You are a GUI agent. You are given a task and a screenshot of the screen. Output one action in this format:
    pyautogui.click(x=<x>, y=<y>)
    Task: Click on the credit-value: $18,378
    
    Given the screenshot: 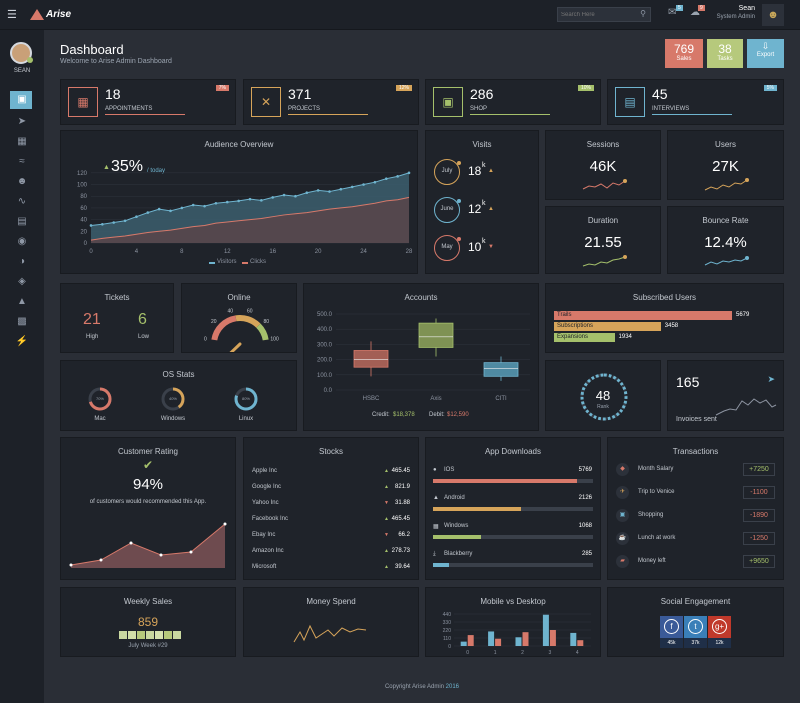 What is the action you would take?
    pyautogui.click(x=404, y=415)
    